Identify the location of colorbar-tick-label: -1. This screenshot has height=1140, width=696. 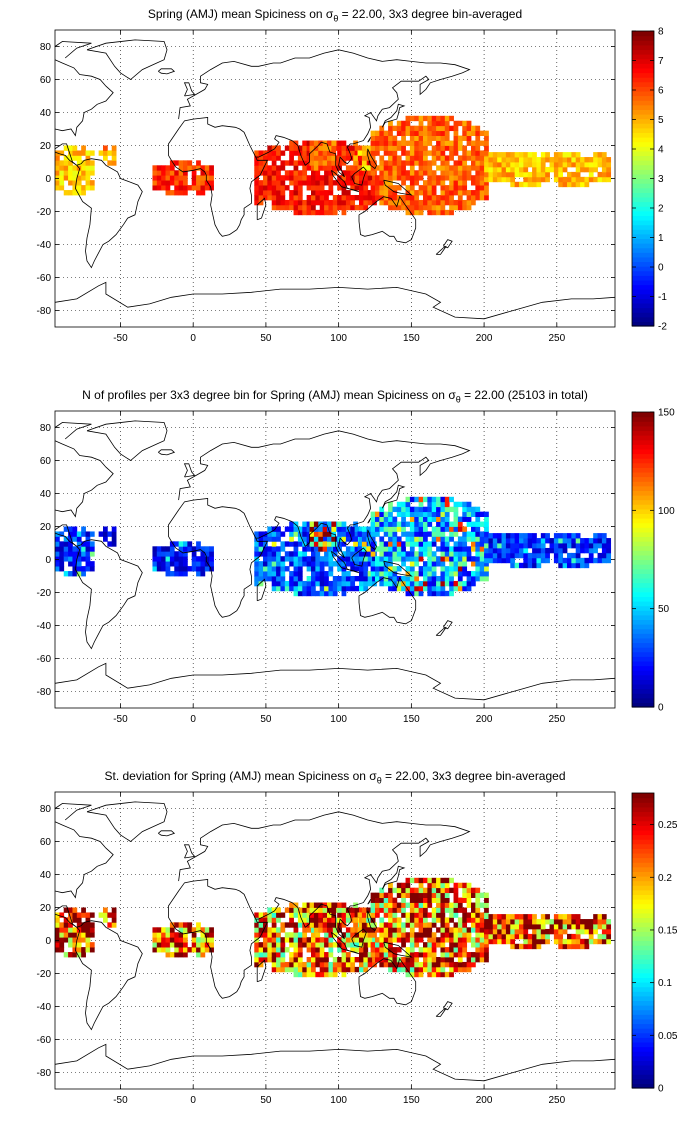
(662, 297).